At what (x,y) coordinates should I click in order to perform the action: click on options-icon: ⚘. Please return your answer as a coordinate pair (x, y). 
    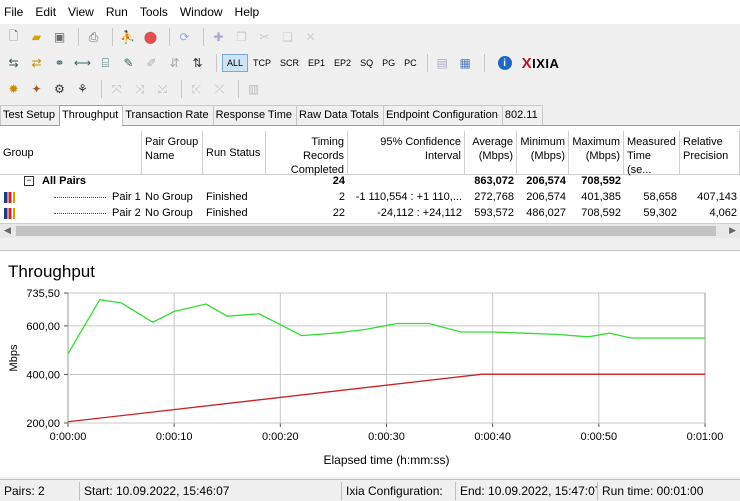
    Looking at the image, I should click on (82, 89).